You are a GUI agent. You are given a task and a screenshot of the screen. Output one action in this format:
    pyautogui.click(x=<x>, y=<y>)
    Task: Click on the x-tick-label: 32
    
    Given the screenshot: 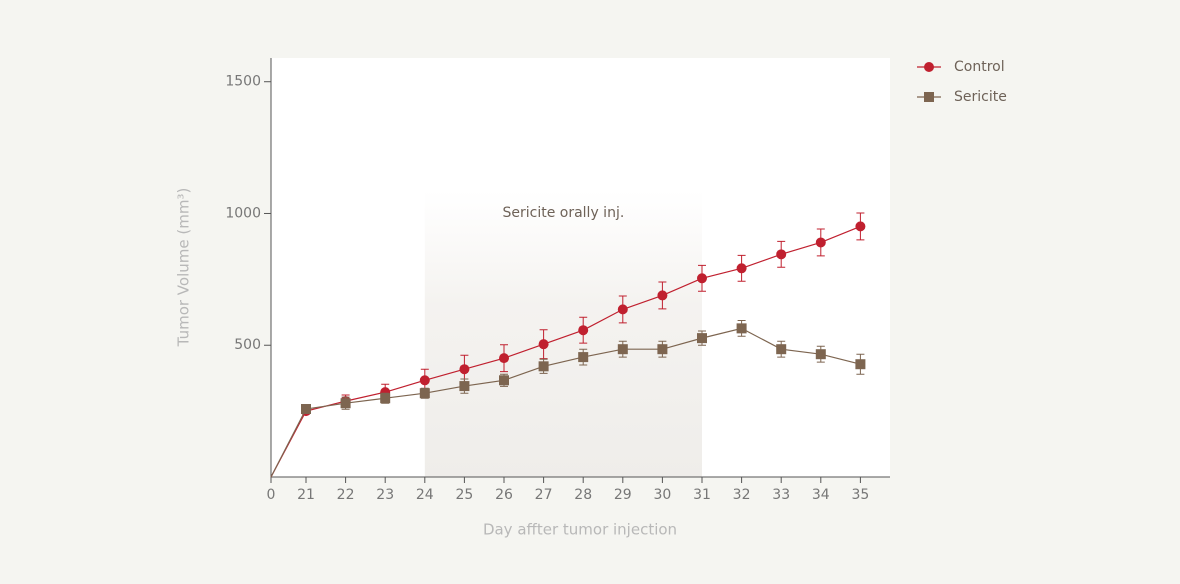 What is the action you would take?
    pyautogui.click(x=742, y=495)
    